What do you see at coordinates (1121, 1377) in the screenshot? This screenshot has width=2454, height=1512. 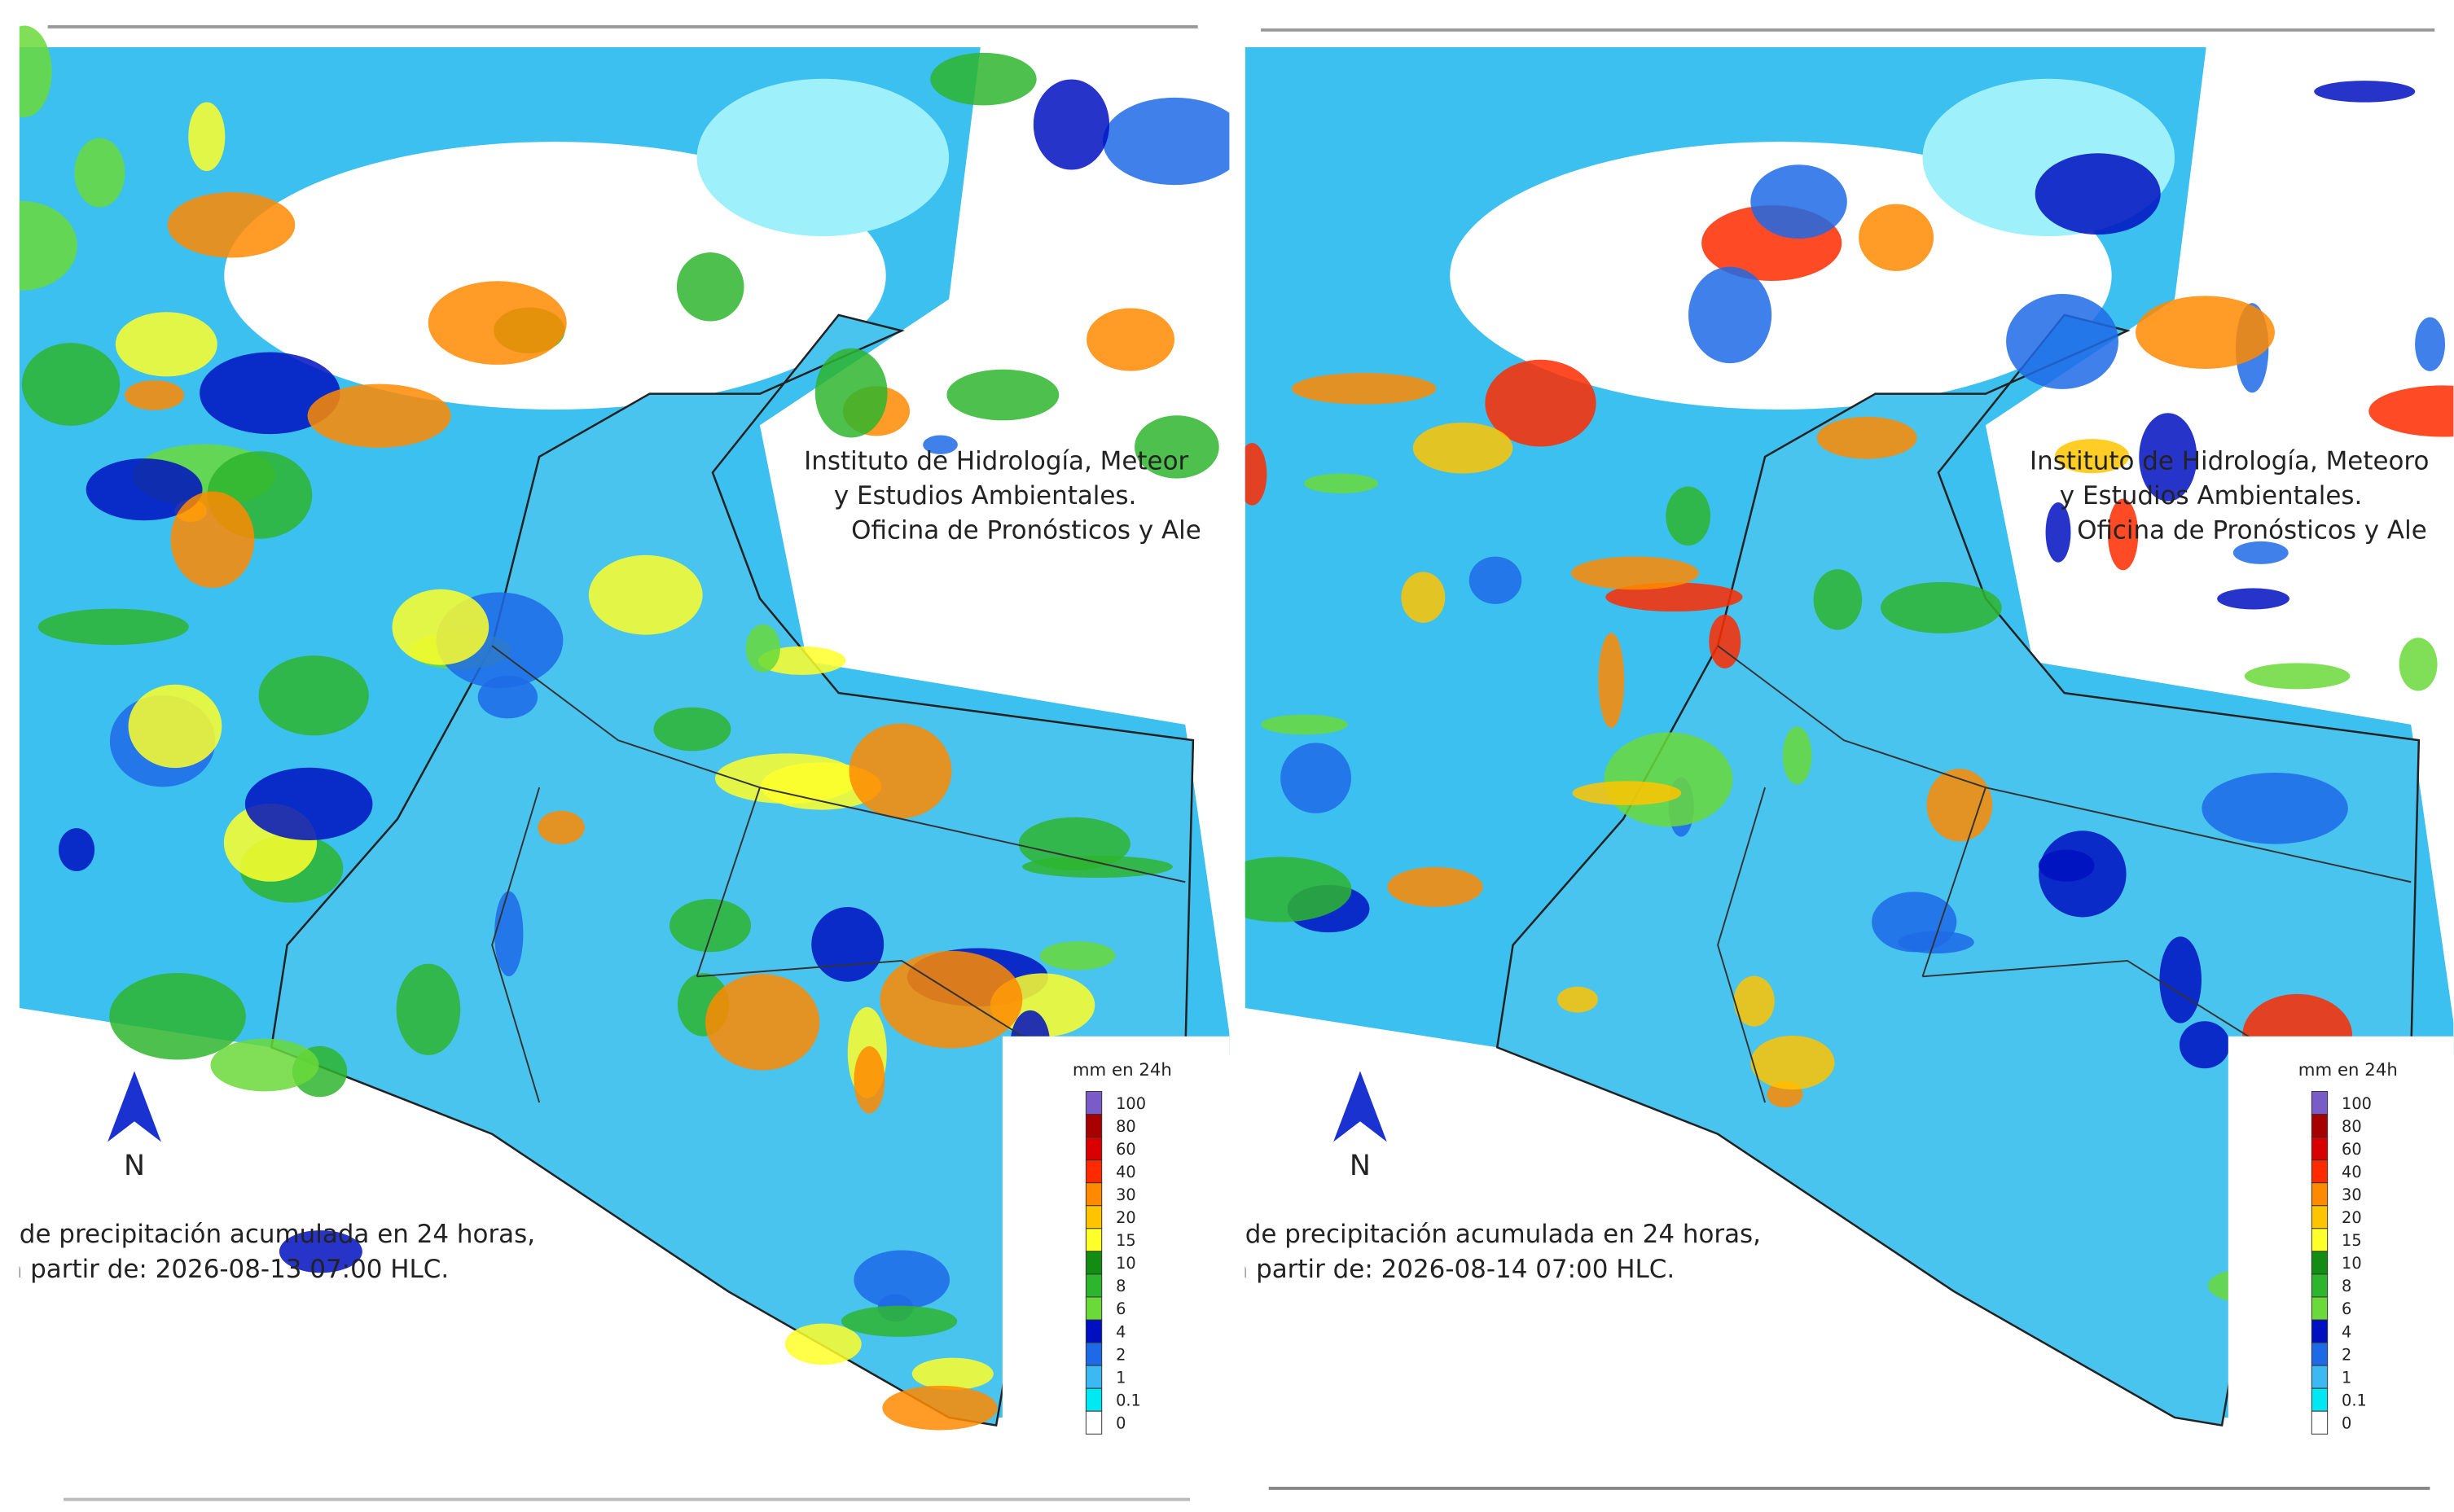 I see `legend-label: 1` at bounding box center [1121, 1377].